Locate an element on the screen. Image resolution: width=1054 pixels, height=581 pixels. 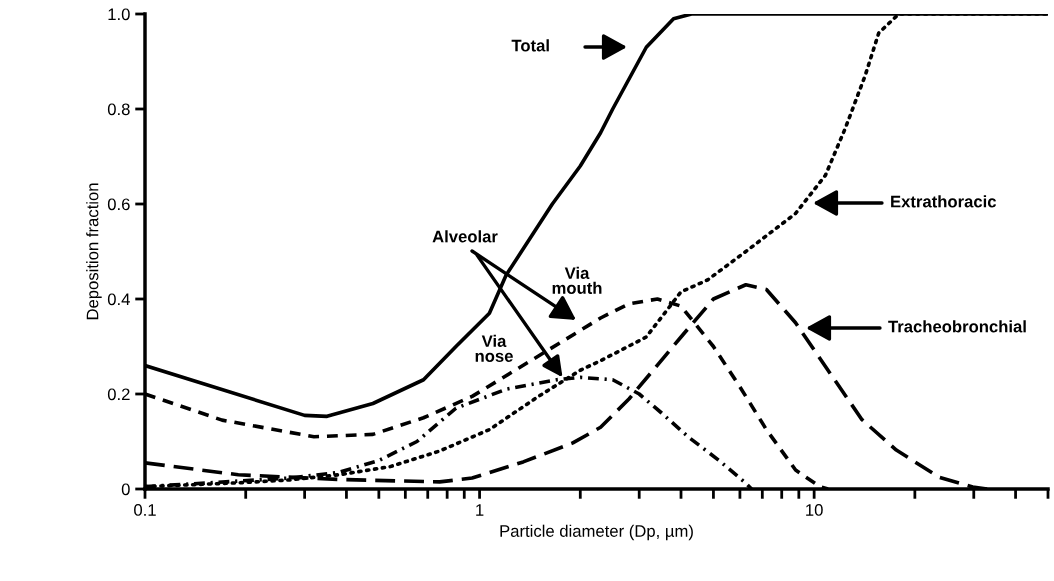
y-tick-label: 0 is located at coordinates (125, 489).